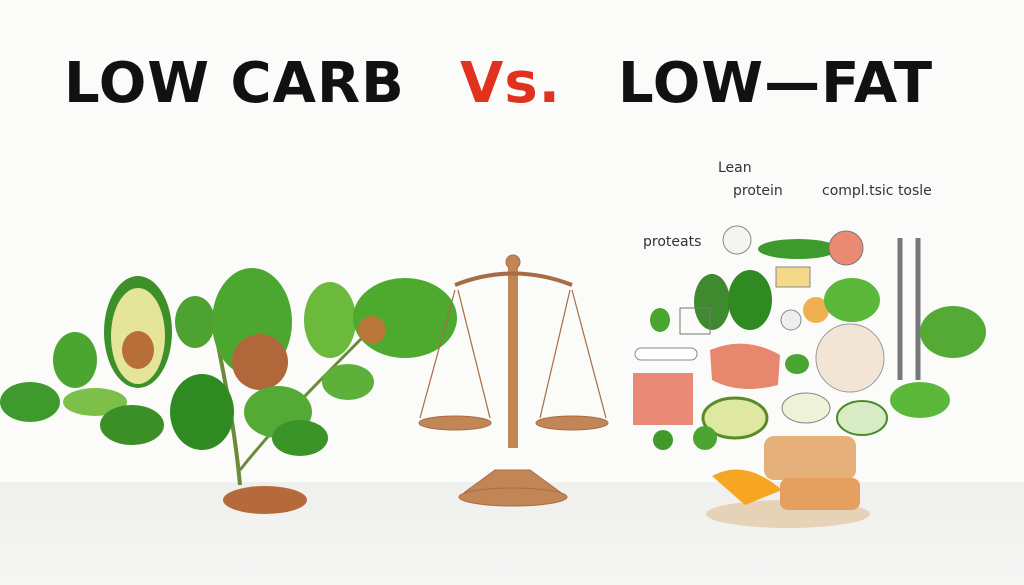 This screenshot has width=1024, height=585. I want to click on title-low-carb: LOW CARB, so click(234, 83).